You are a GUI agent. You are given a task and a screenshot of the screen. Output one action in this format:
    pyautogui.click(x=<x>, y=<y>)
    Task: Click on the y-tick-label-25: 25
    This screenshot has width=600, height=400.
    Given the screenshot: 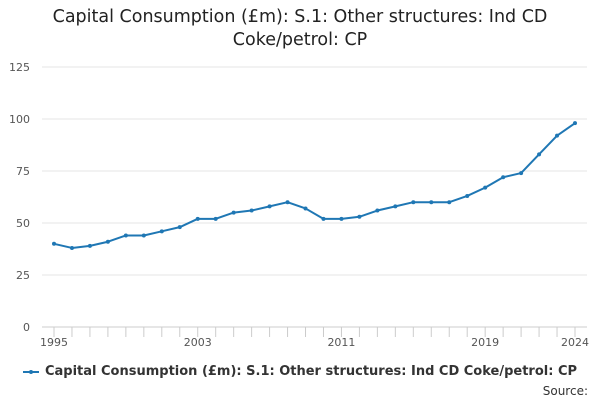 What is the action you would take?
    pyautogui.click(x=23, y=275)
    